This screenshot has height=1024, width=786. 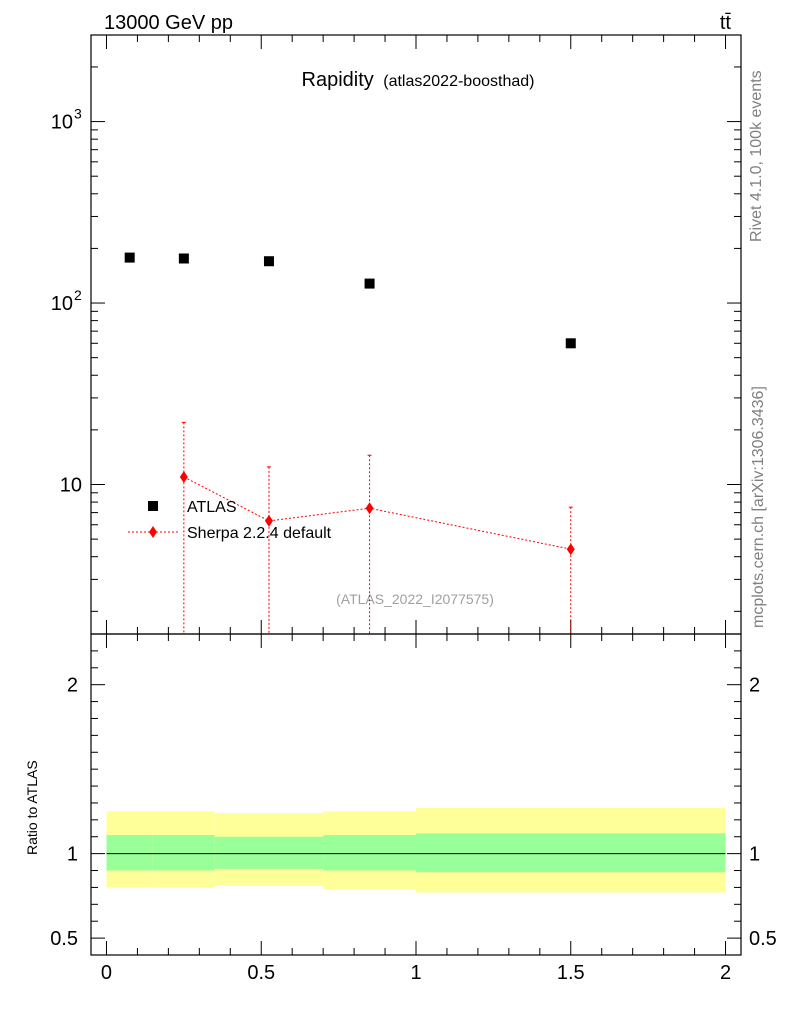 What do you see at coordinates (261, 973) in the screenshot?
I see `x-tick-label: 0.5` at bounding box center [261, 973].